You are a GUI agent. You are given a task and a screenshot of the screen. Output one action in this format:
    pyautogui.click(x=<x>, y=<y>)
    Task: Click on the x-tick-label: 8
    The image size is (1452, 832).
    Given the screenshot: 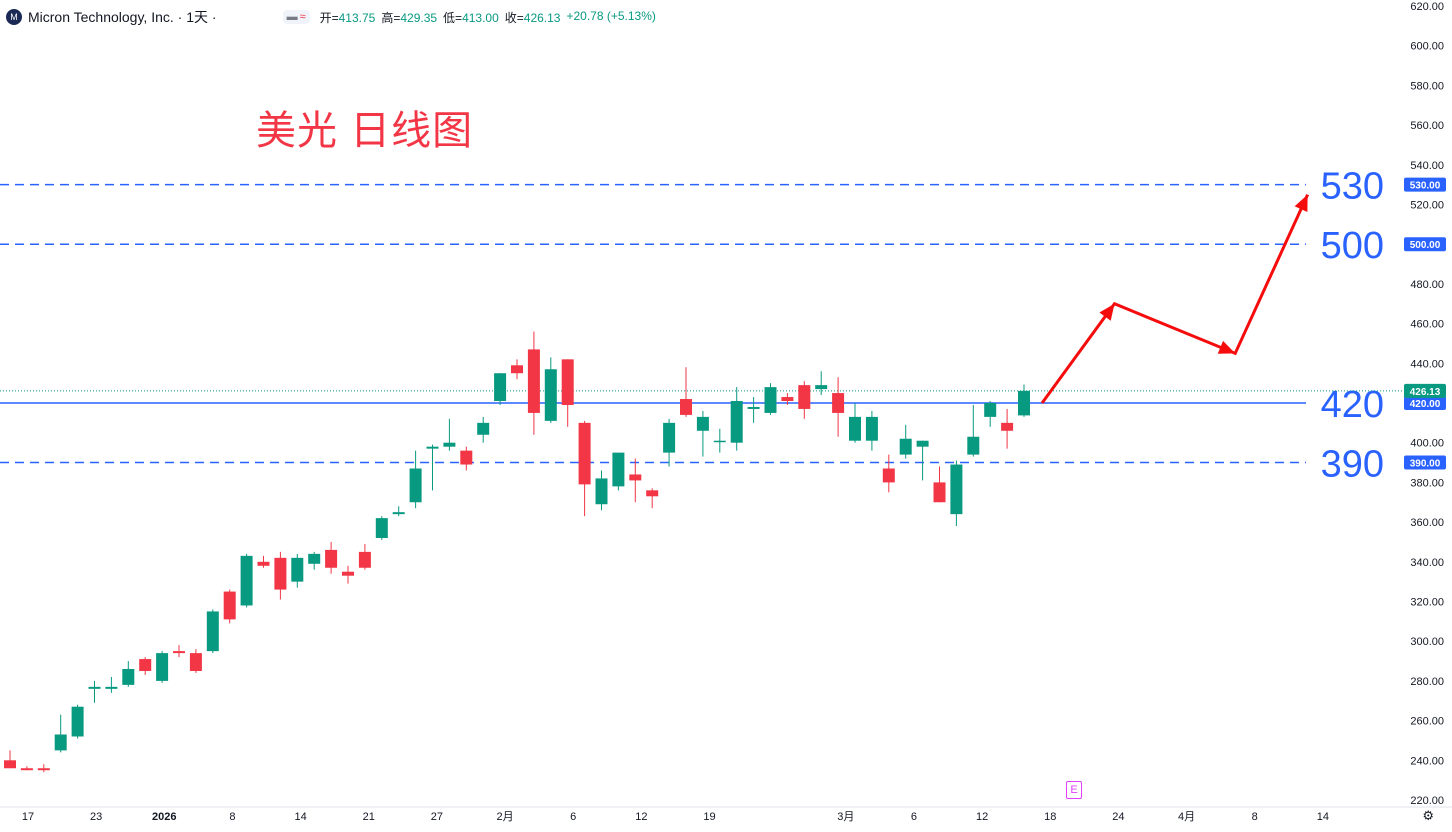 What is the action you would take?
    pyautogui.click(x=232, y=817)
    